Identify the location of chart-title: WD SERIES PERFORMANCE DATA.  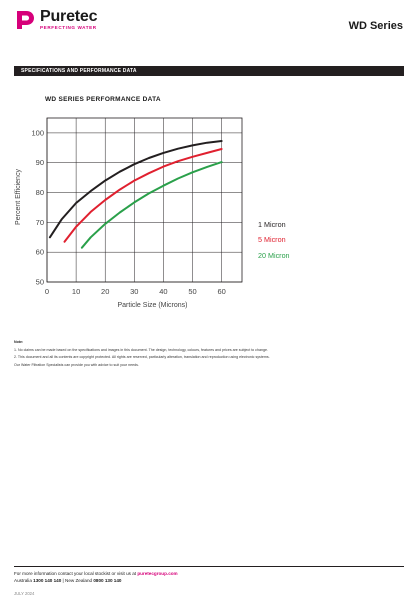
(103, 99).